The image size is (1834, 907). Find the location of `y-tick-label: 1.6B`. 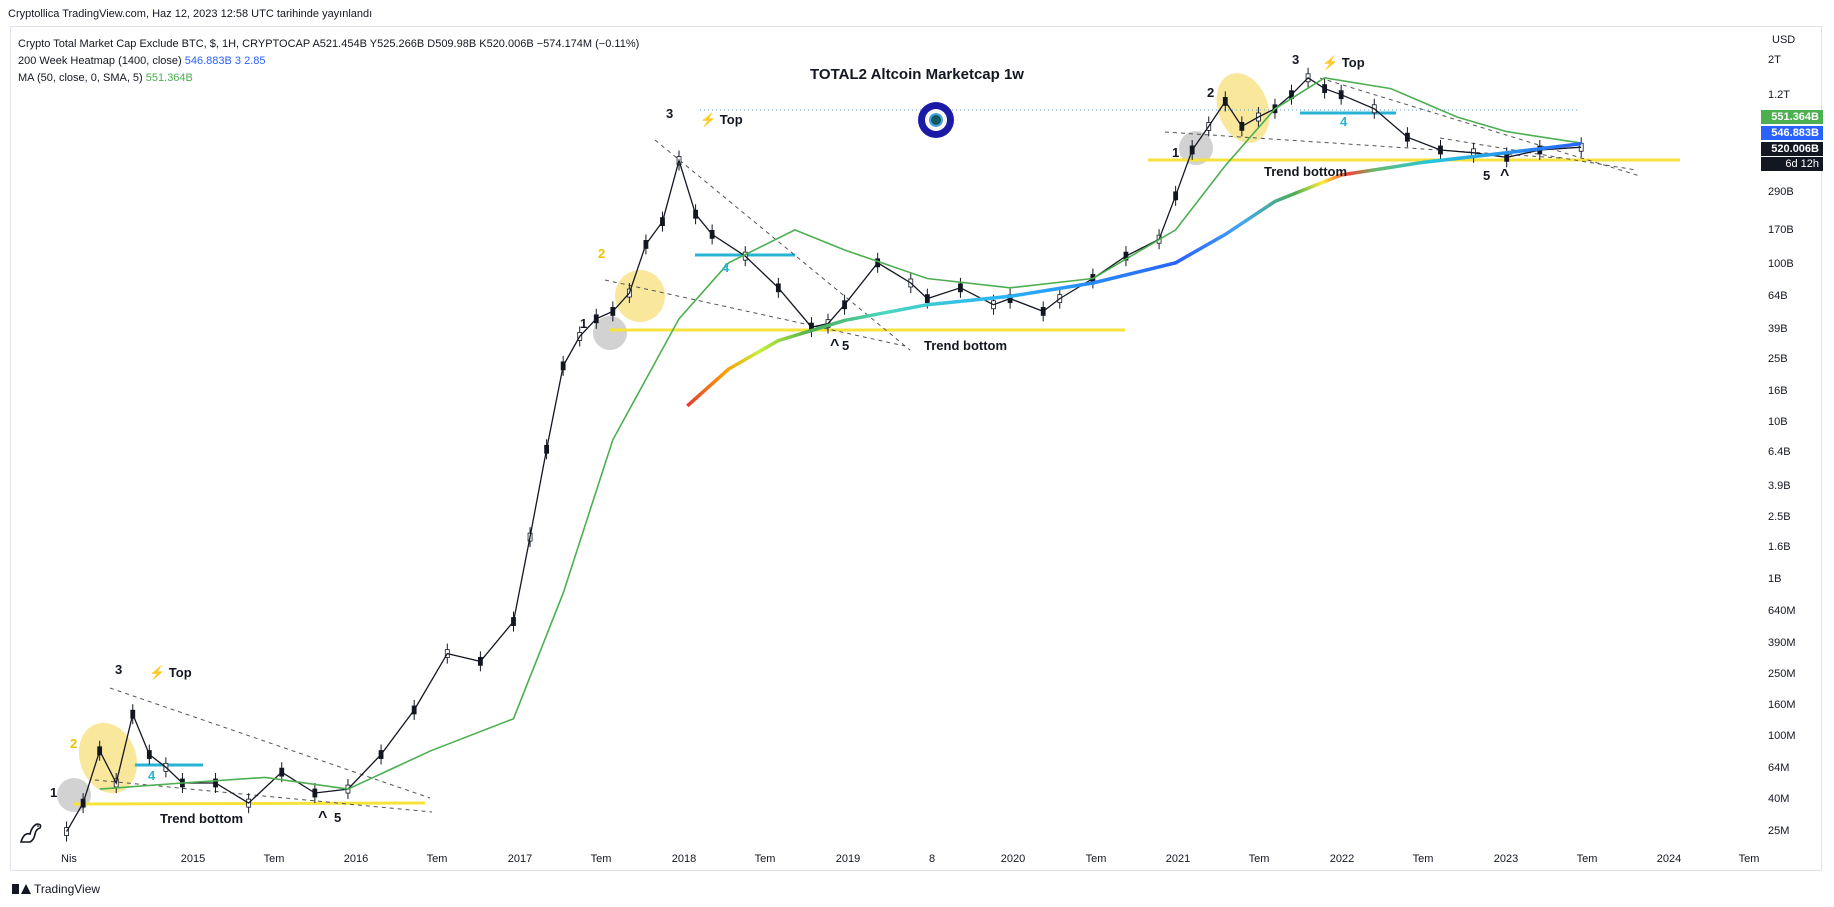

y-tick-label: 1.6B is located at coordinates (1779, 547).